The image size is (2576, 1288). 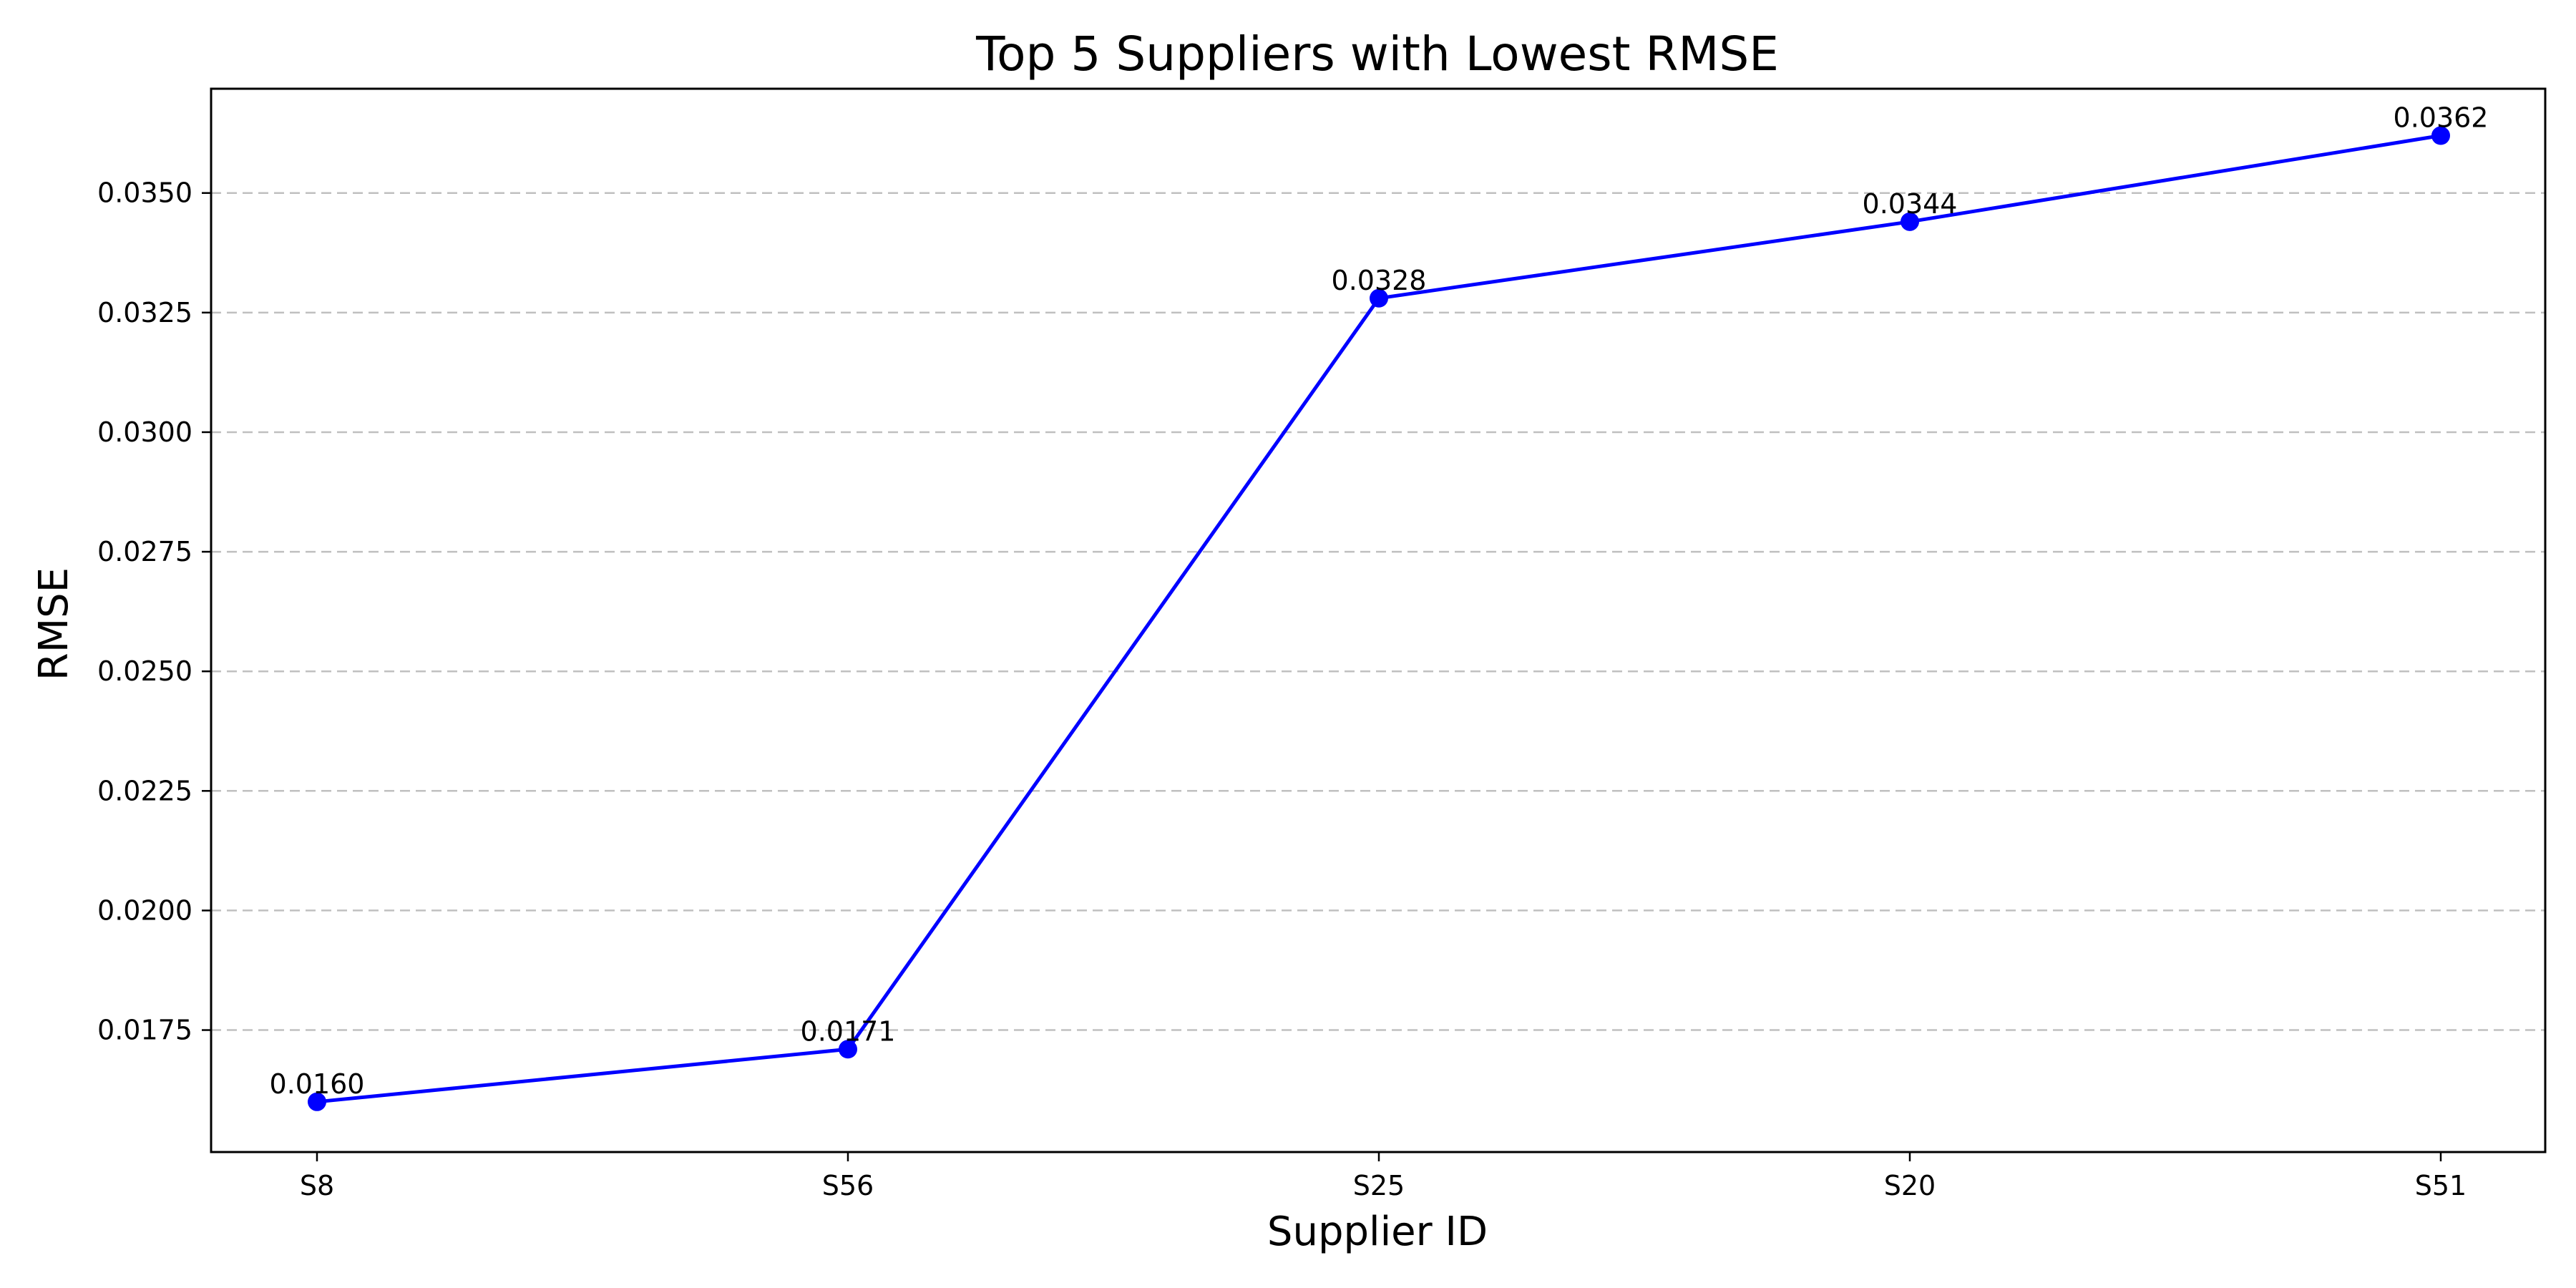 I want to click on y-tick-label: 0.0175, so click(x=144, y=1030).